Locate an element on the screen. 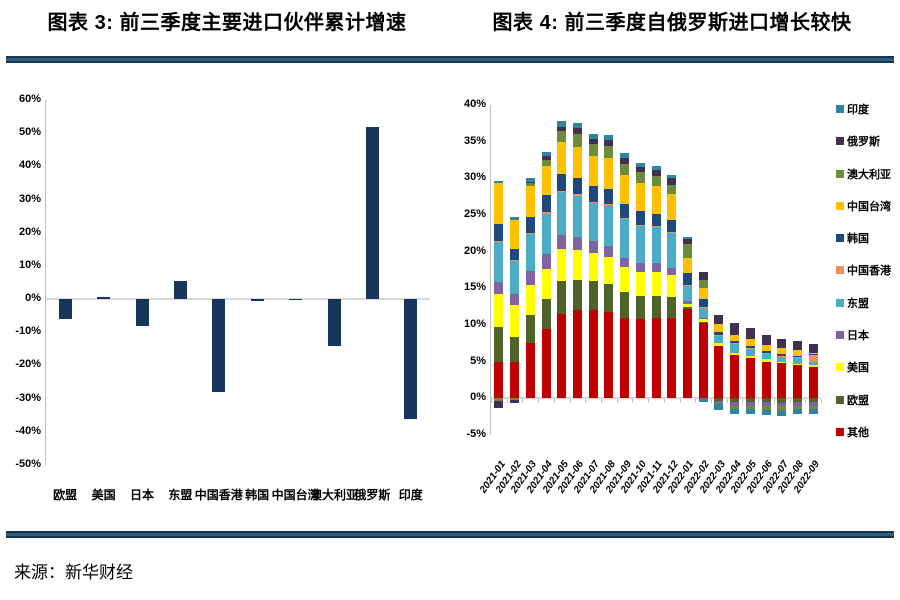 This screenshot has width=900, height=600. bar-欧盟 is located at coordinates (65, 309).